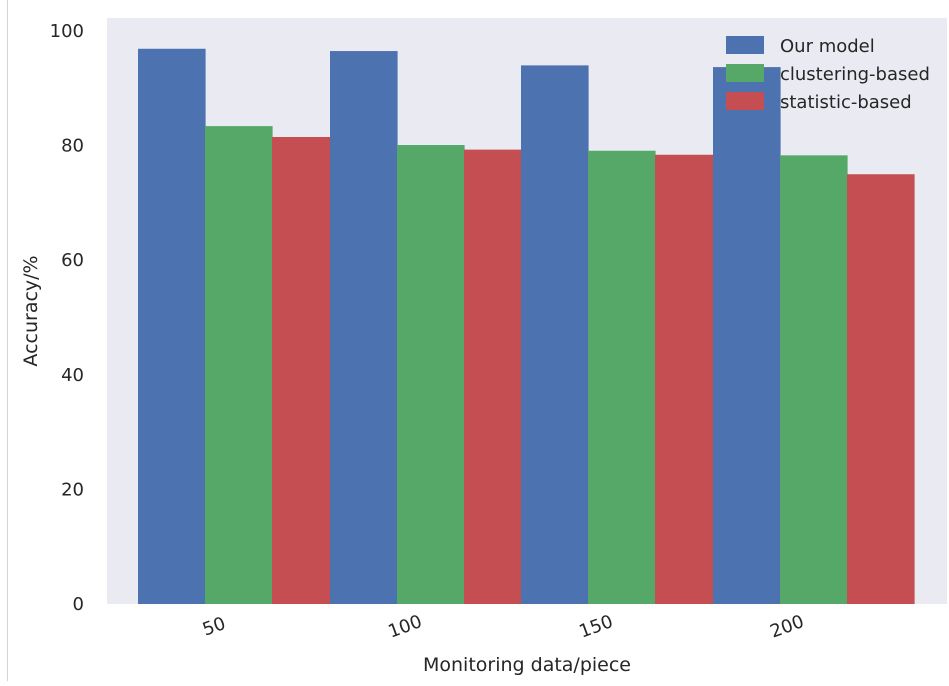 This screenshot has height=686, width=949. Describe the element at coordinates (595, 626) in the screenshot. I see `x-tick-label: 150` at that location.